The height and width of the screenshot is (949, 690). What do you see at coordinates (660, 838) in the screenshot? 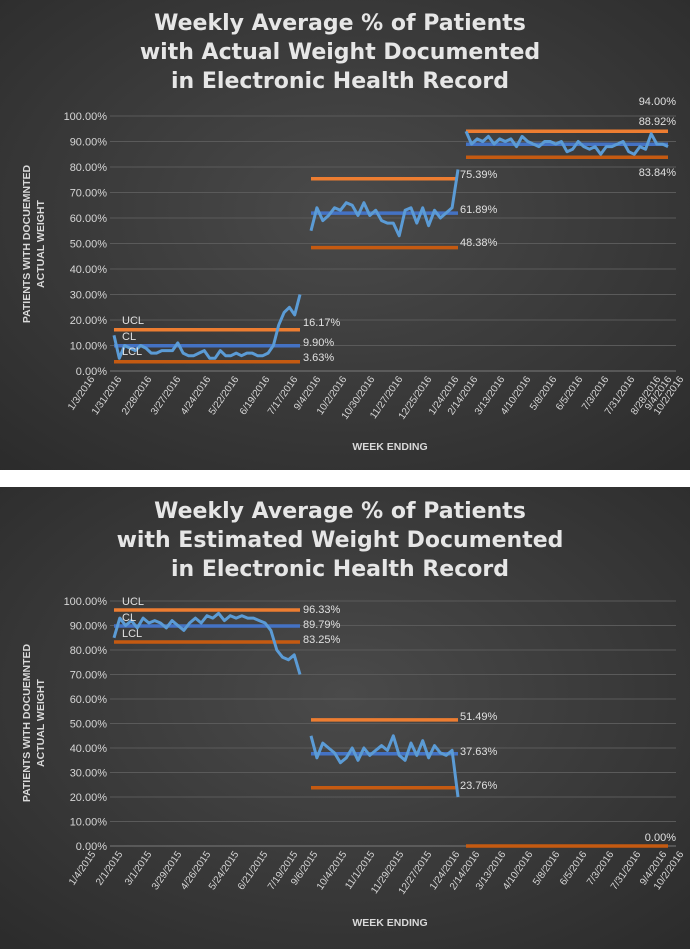
I see `lcl-value-label: 0.00%` at bounding box center [660, 838].